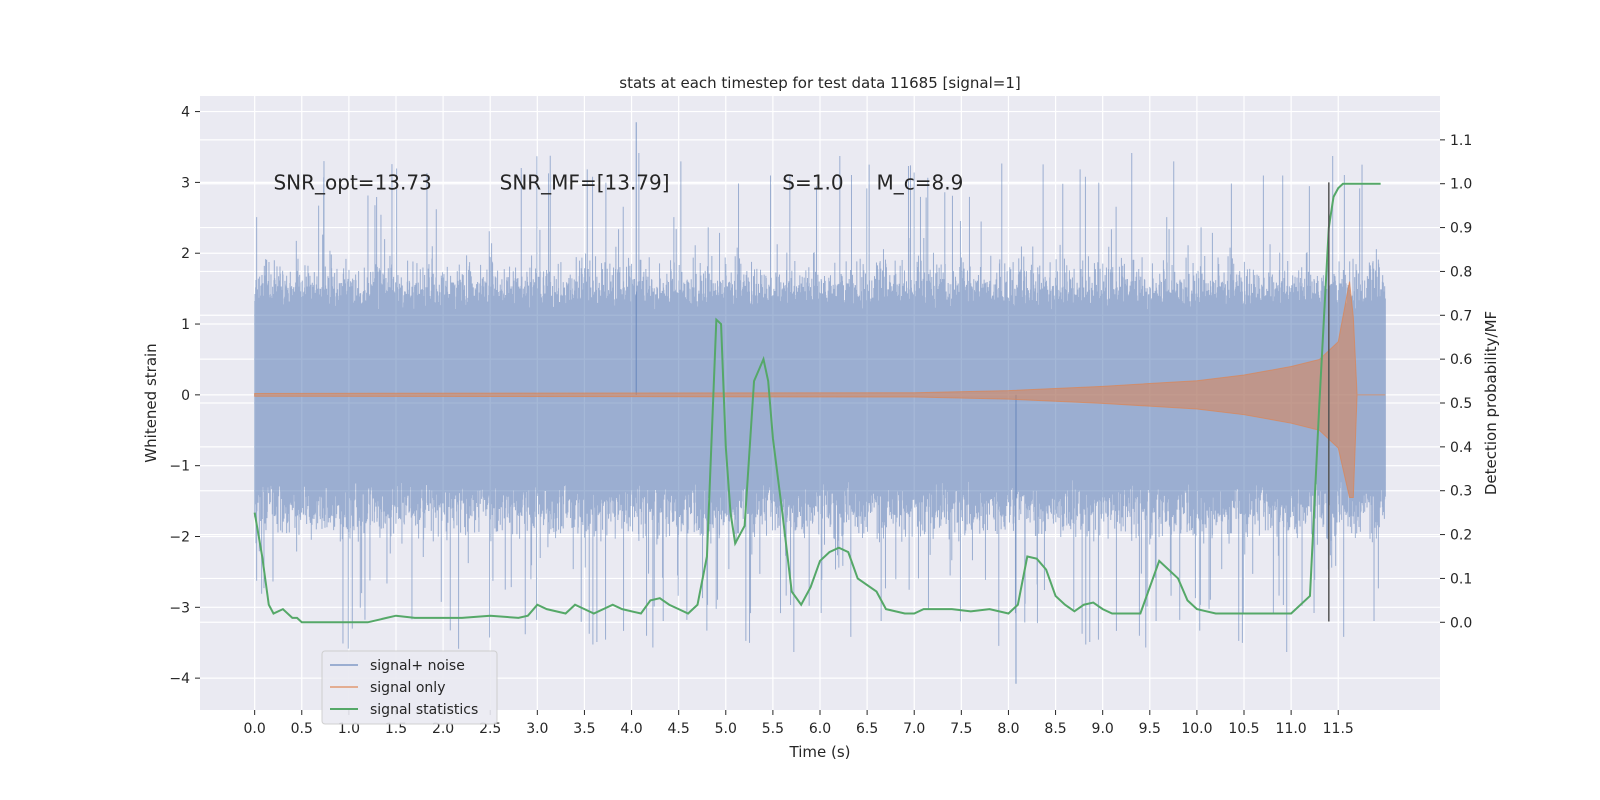 This screenshot has height=800, width=1600. Describe the element at coordinates (352, 182) in the screenshot. I see `annotation-0: SNR_opt=13.73` at that location.